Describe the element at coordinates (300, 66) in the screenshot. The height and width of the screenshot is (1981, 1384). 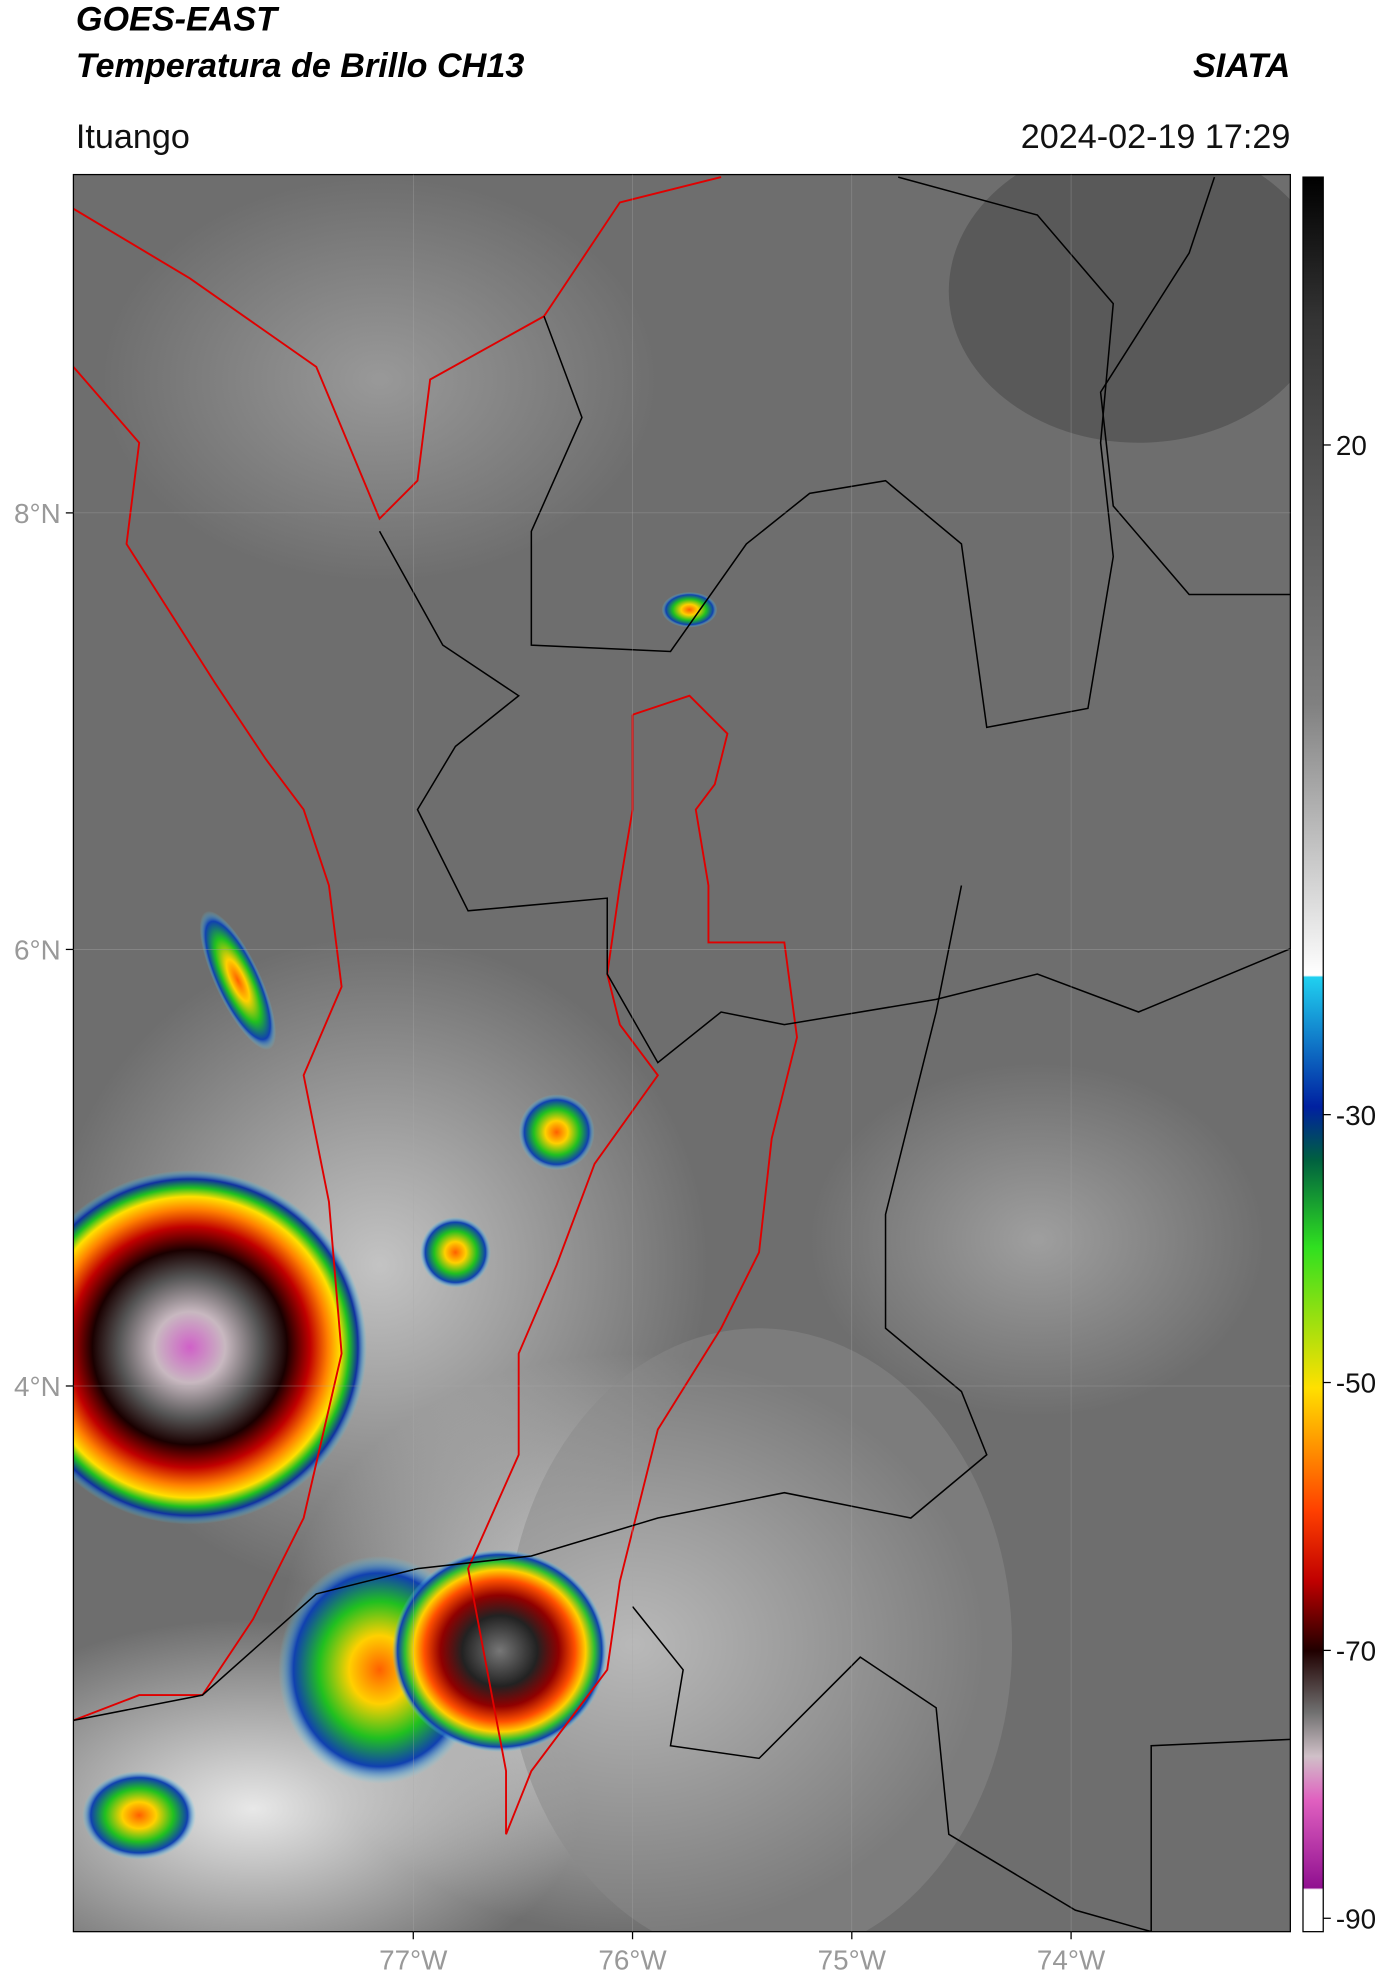
I see `subtitle: Temperatura de Brillo CH13` at that location.